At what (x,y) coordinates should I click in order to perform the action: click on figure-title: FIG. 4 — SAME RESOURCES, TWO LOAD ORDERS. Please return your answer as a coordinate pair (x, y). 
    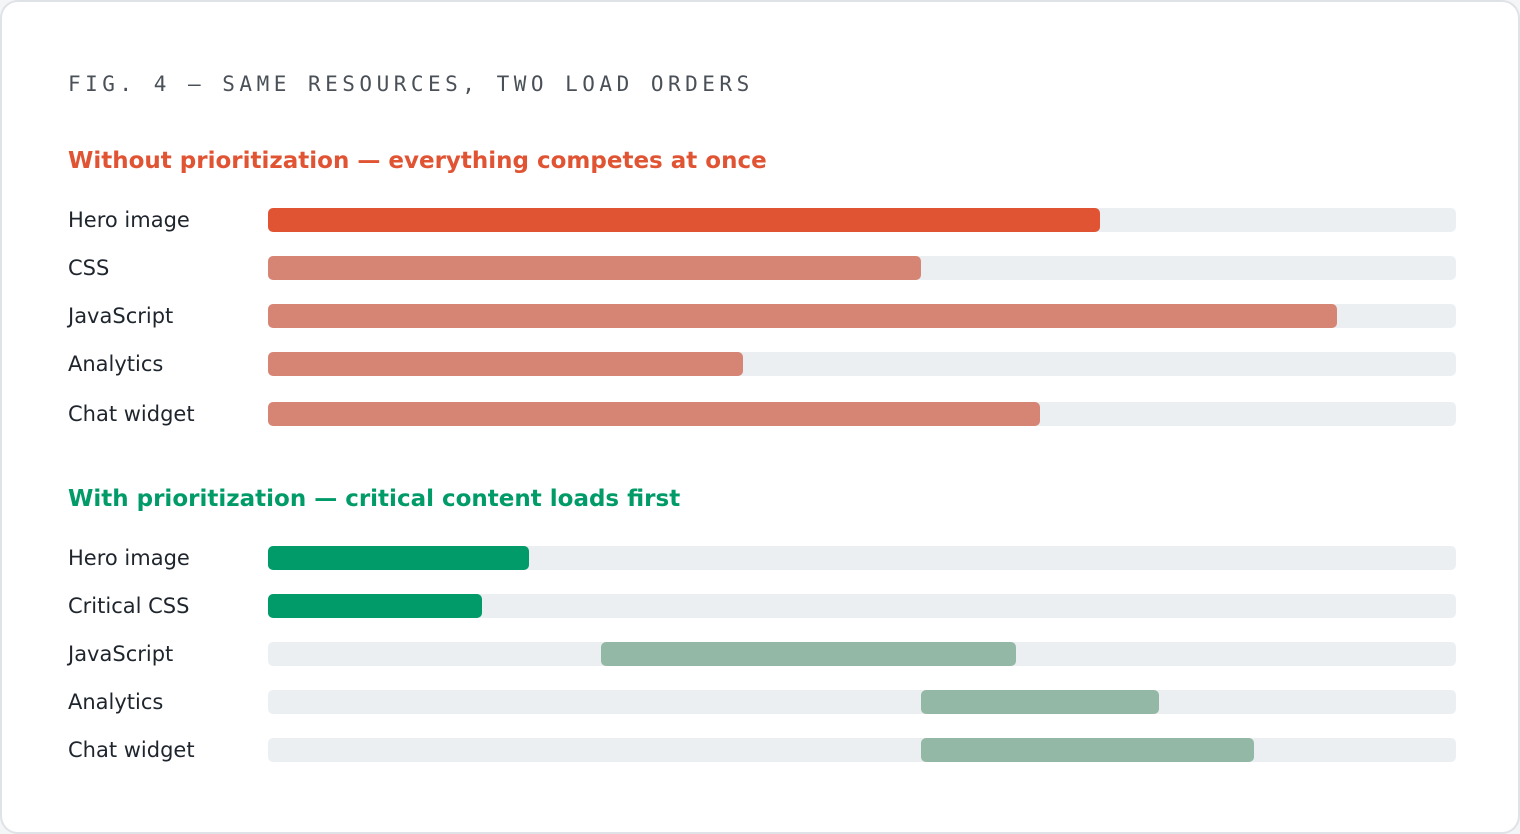
    Looking at the image, I should click on (411, 84).